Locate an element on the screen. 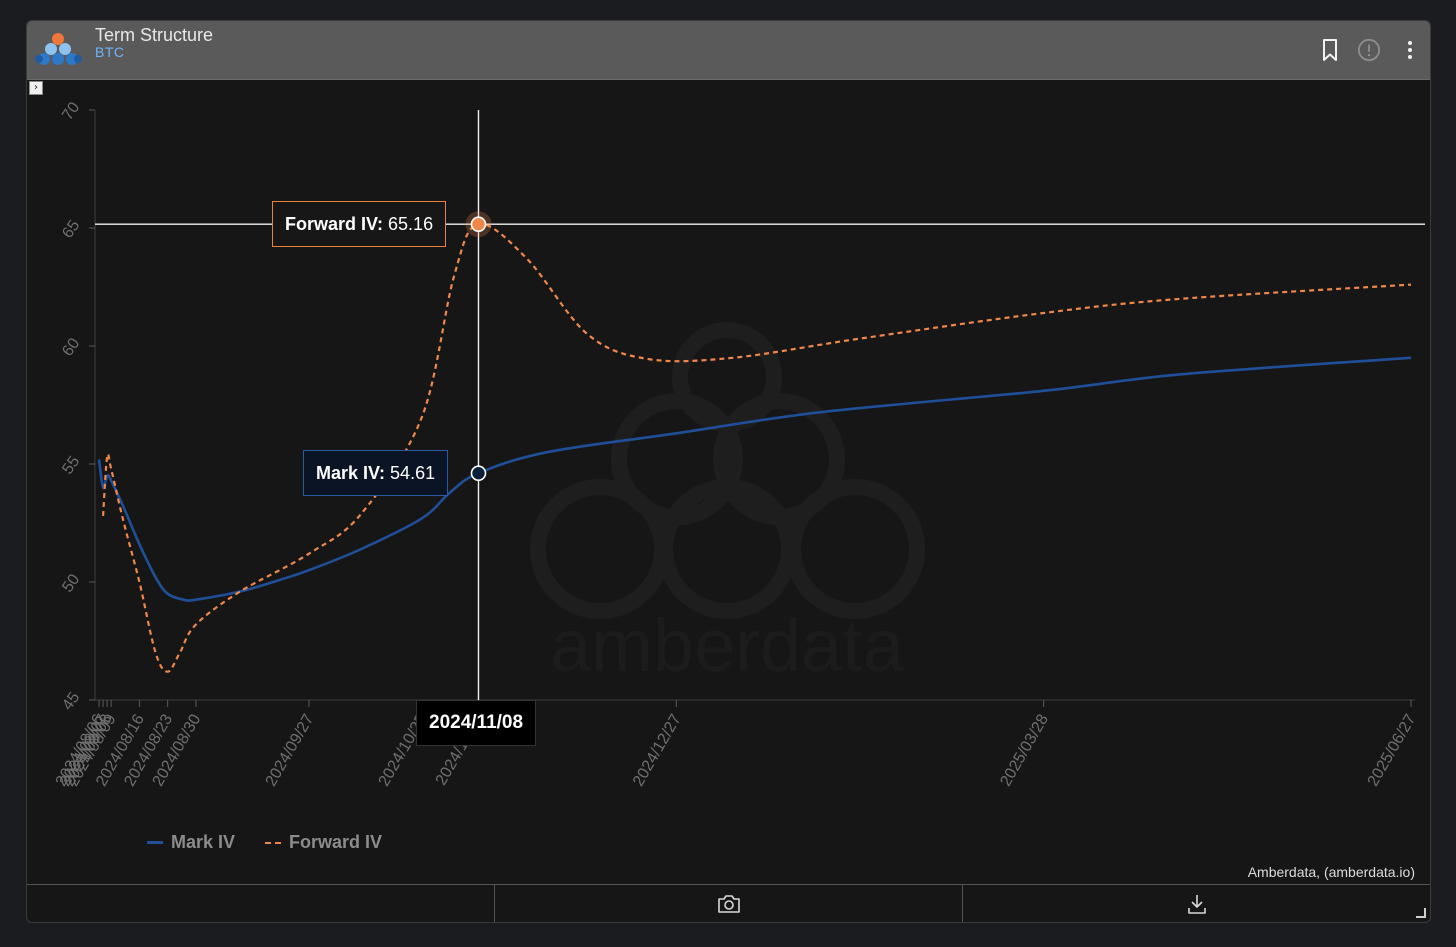 This screenshot has width=1456, height=947. download-button is located at coordinates (1196, 903).